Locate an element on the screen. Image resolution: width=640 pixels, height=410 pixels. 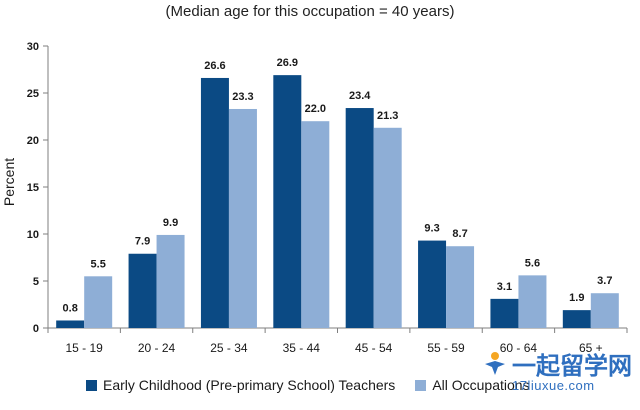
data-label: 21.3 is located at coordinates (387, 116).